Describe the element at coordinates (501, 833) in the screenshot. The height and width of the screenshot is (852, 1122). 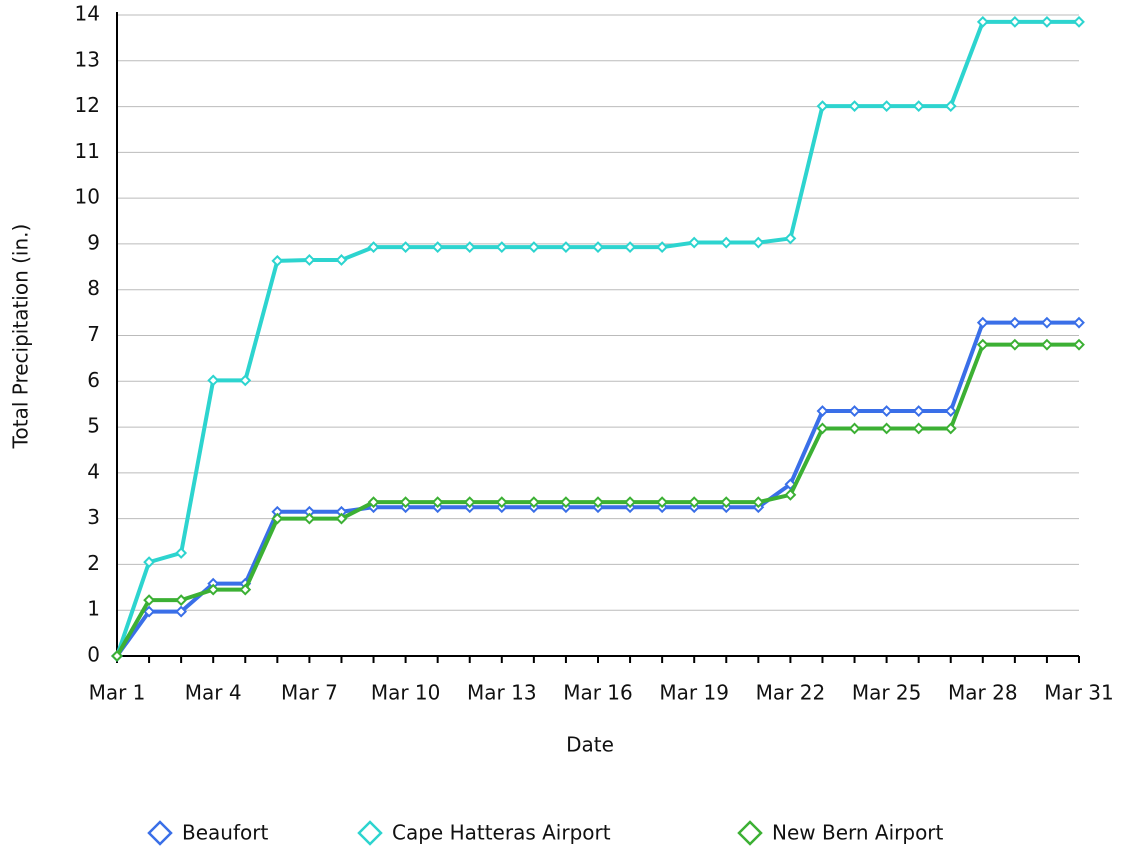
I see `legend-label: Cape Hatteras Airport` at that location.